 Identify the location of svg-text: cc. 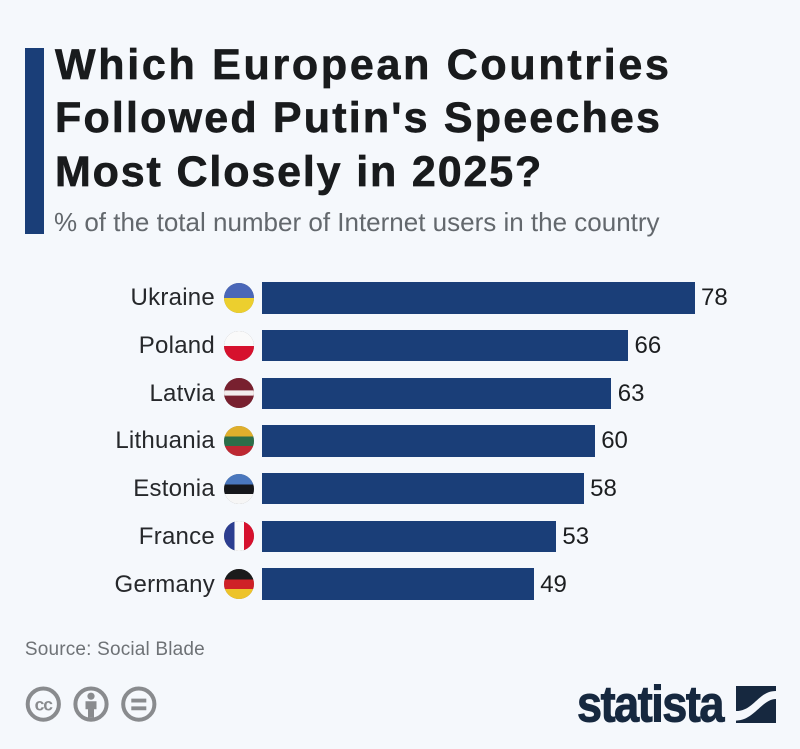
(44, 704).